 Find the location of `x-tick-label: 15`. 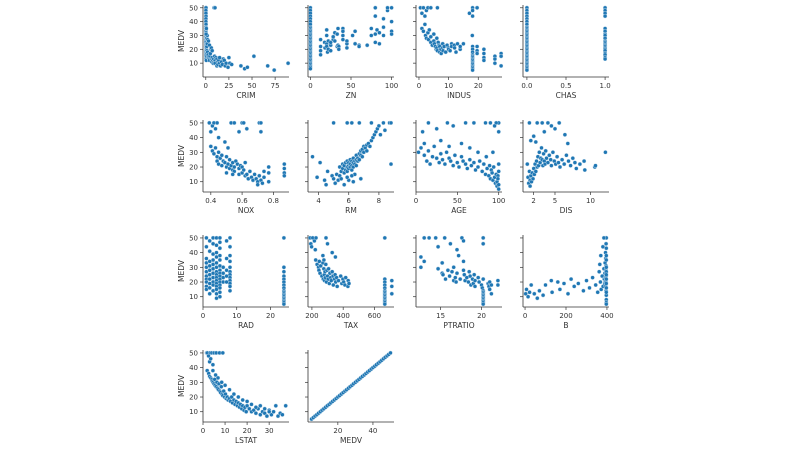

x-tick-label: 15 is located at coordinates (440, 316).